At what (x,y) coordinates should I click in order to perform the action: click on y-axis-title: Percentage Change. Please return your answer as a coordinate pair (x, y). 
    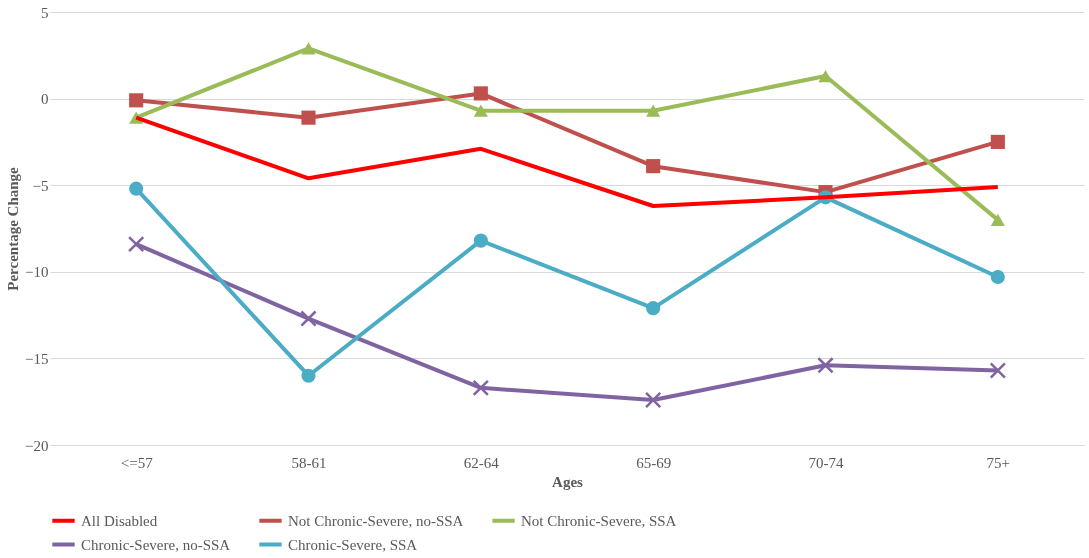
    Looking at the image, I should click on (13, 228).